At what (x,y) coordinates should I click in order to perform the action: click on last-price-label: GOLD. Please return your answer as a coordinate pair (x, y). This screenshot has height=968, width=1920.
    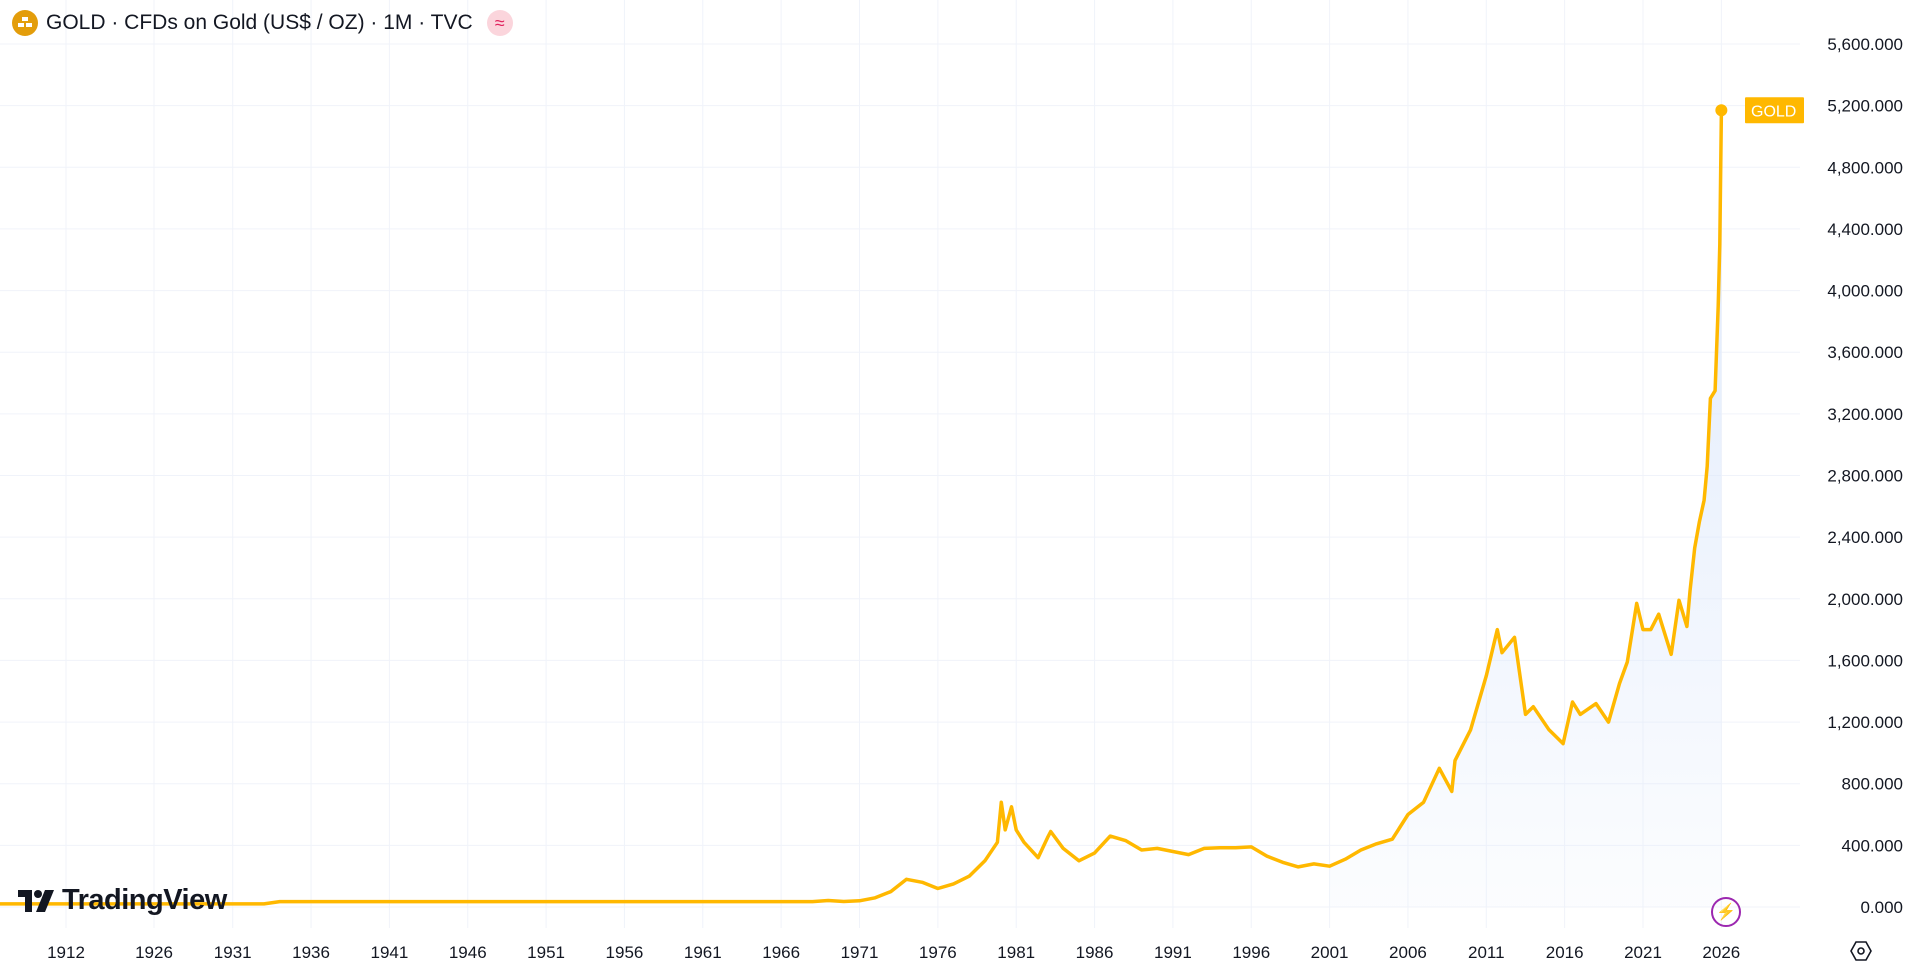
    Looking at the image, I should click on (1774, 110).